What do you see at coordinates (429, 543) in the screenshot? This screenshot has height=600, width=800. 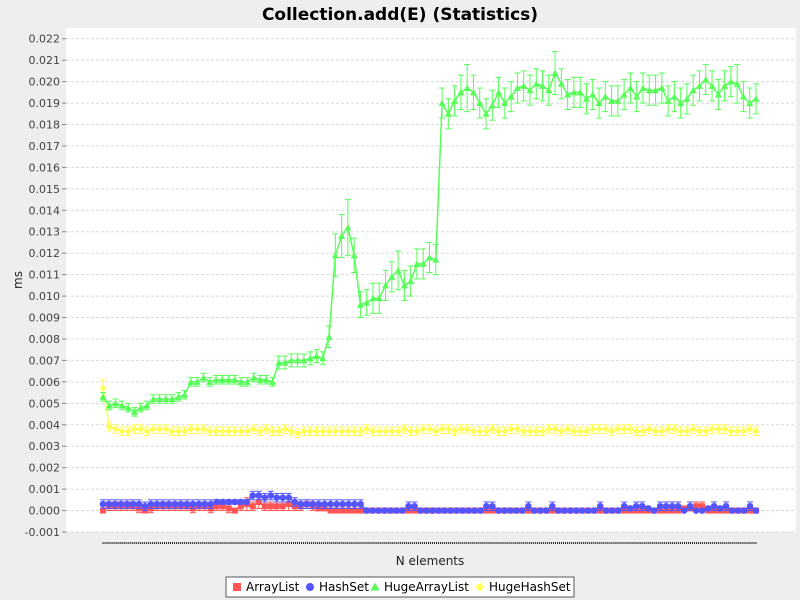 I see `x-axis-ticks` at bounding box center [429, 543].